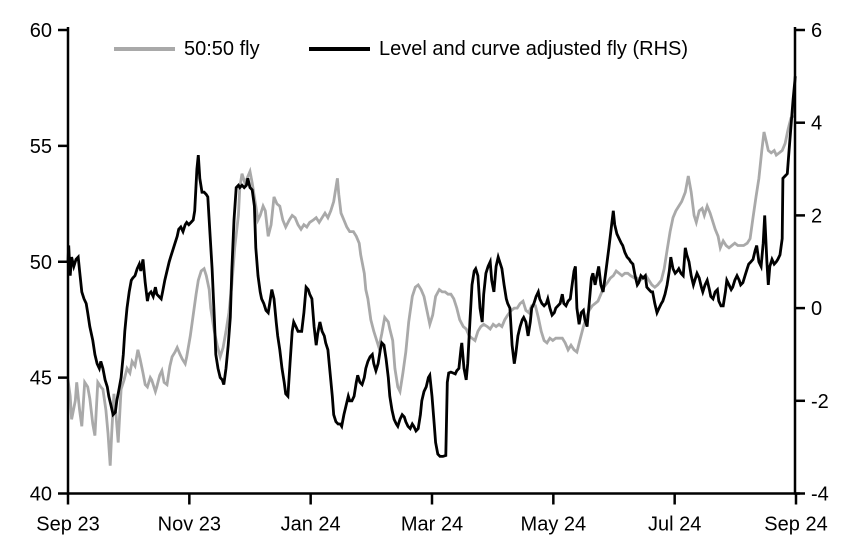  I want to click on black-line-swatch-icon, so click(339, 49).